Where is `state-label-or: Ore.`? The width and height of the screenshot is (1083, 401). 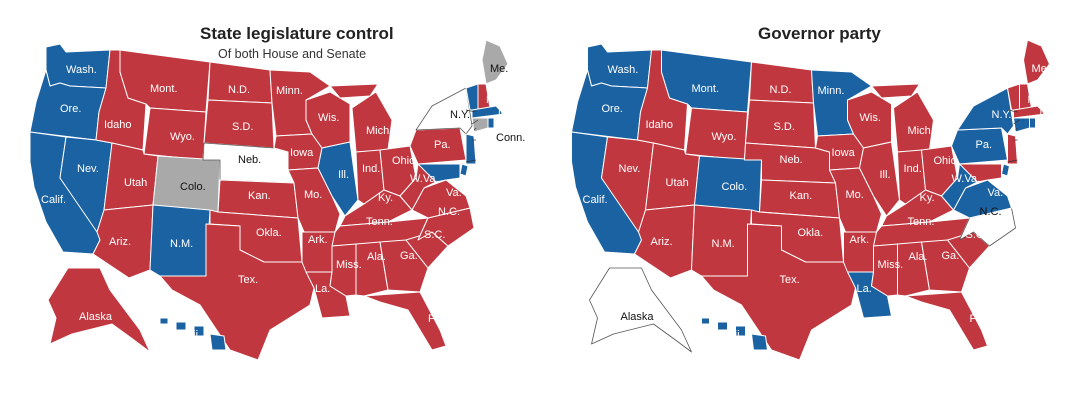
state-label-or: Ore. is located at coordinates (612, 109).